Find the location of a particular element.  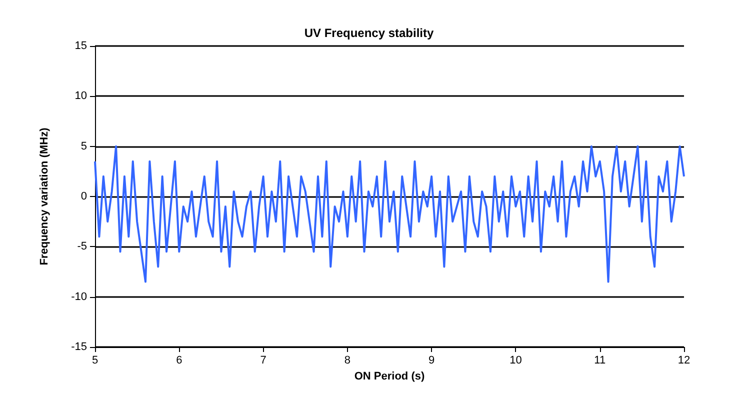

y-tick-label: -5 is located at coordinates (82, 246).